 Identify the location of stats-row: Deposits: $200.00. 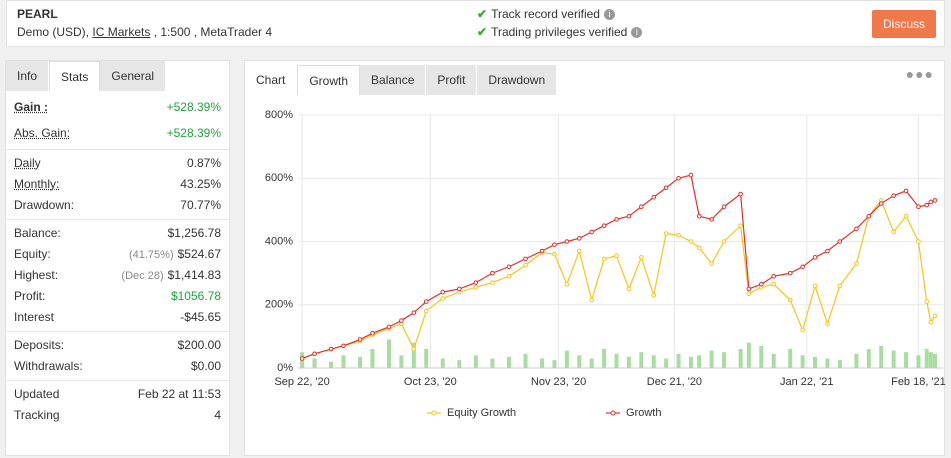
(117, 345).